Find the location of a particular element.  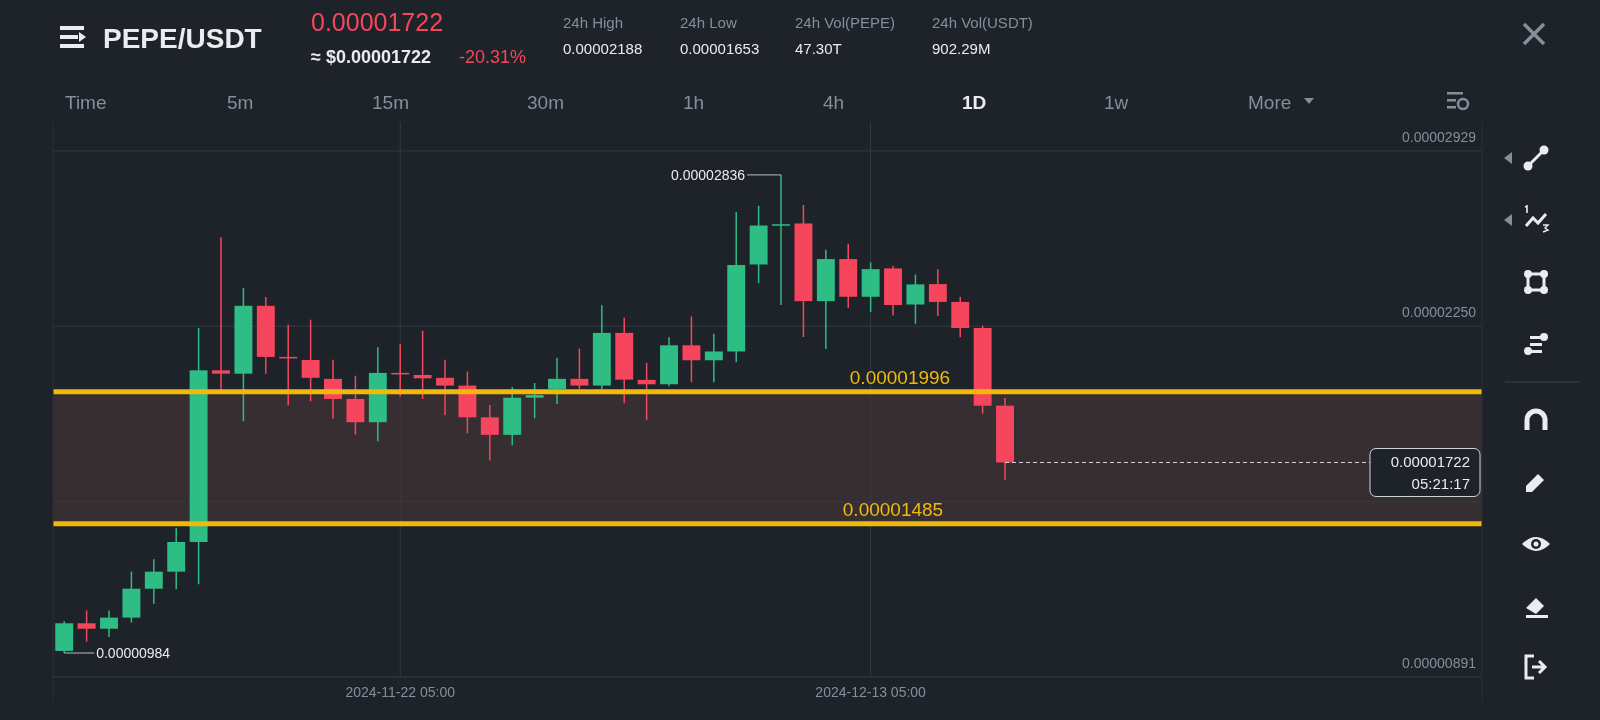

text: 47.30T is located at coordinates (818, 48).